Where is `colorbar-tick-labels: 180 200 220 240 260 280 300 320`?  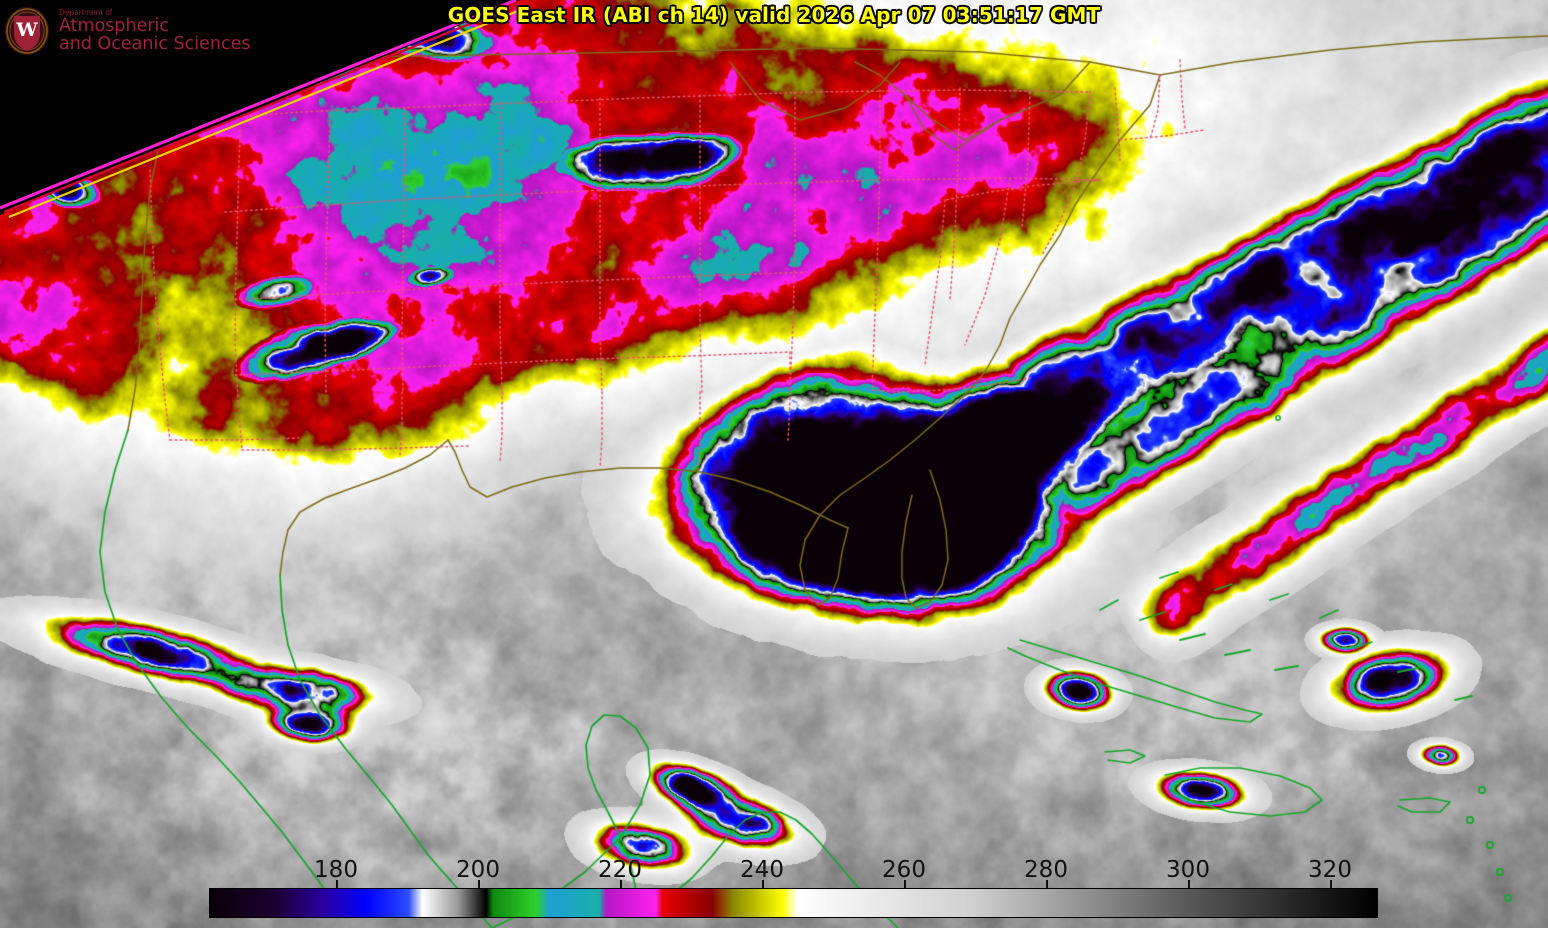 colorbar-tick-labels: 180 200 220 240 260 280 300 320 is located at coordinates (774, 871).